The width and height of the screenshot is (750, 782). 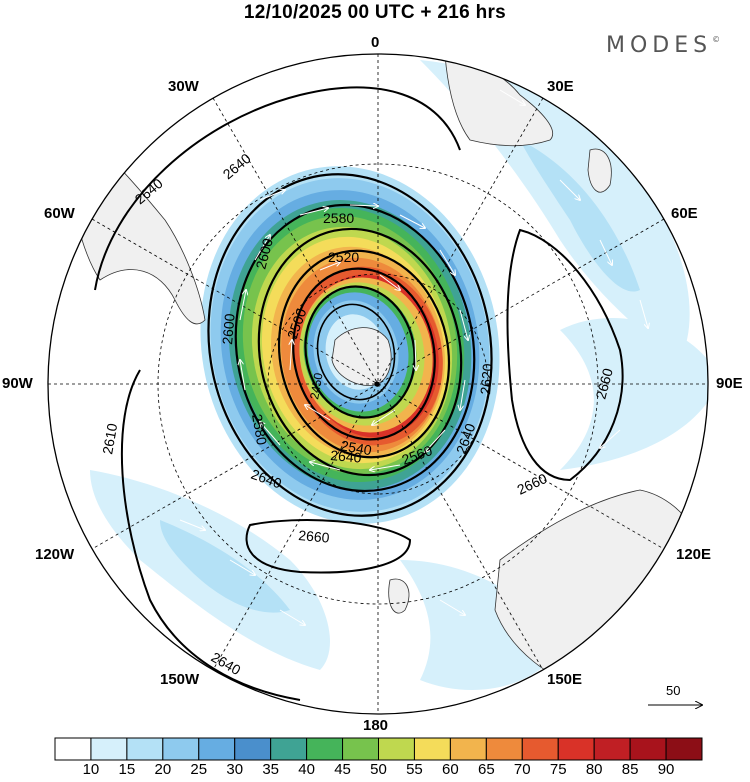 I want to click on brand-logo: MODES©, so click(x=663, y=45).